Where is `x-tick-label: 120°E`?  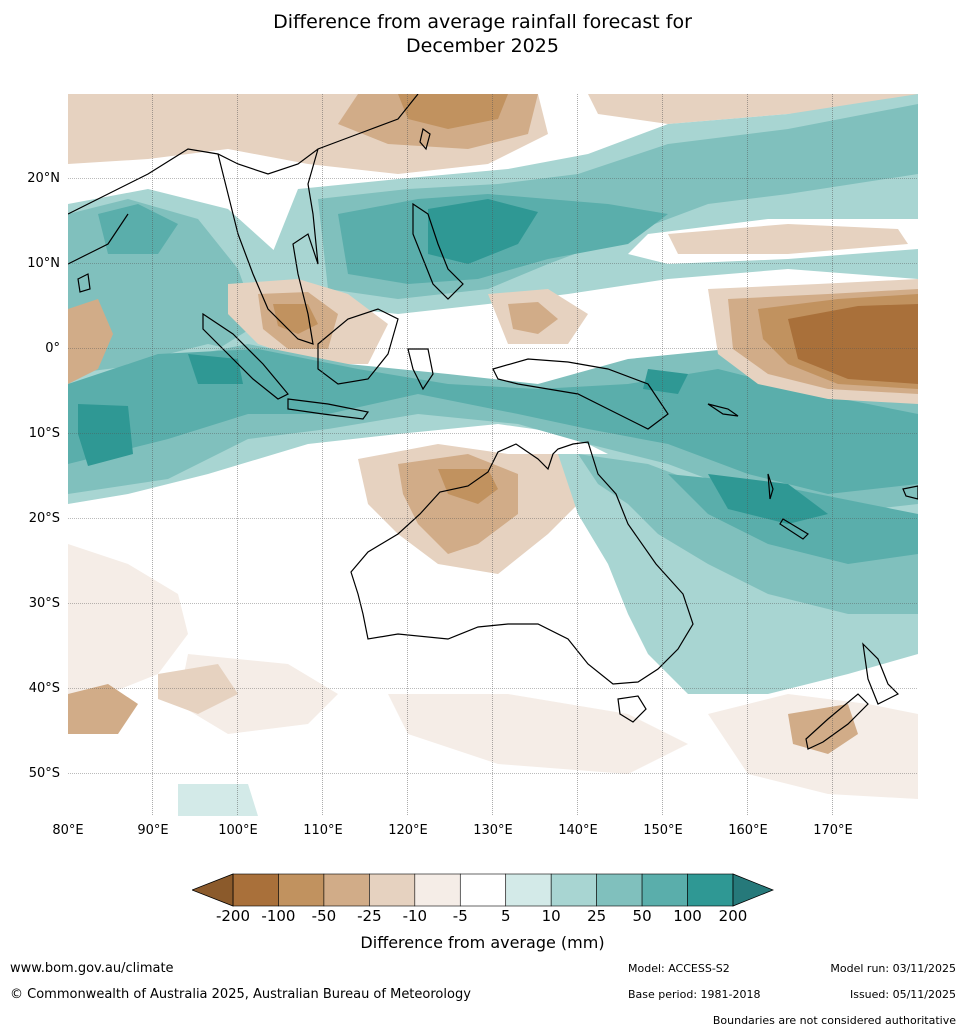 x-tick-label: 120°E is located at coordinates (408, 830).